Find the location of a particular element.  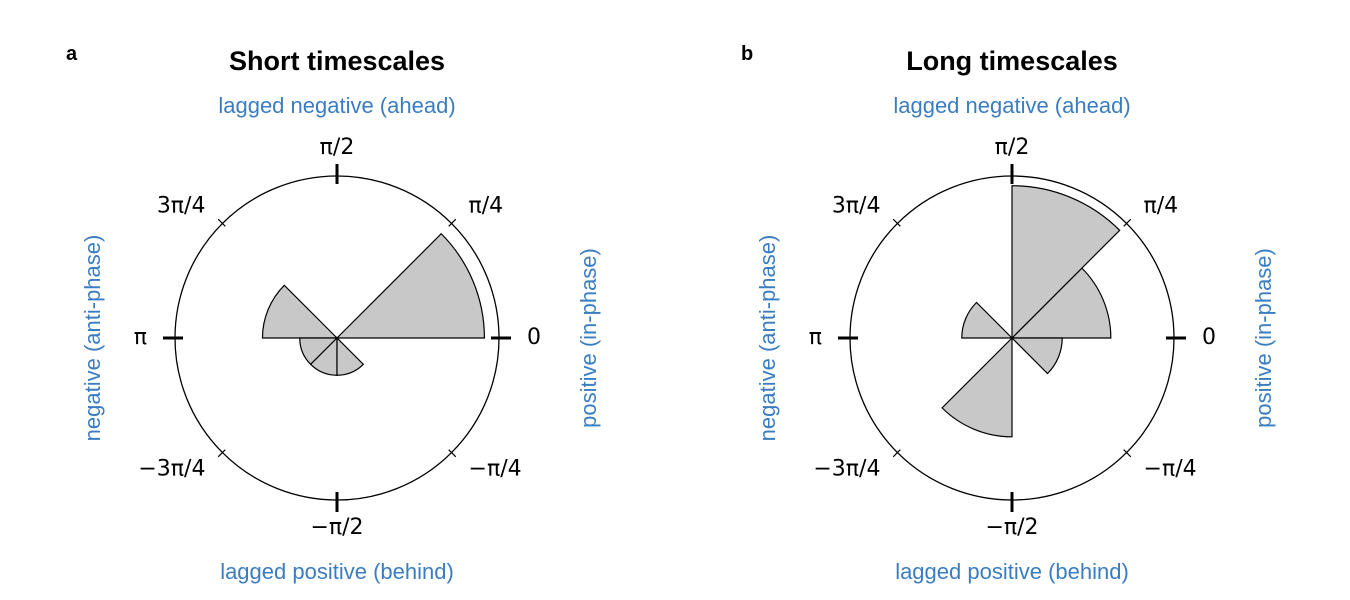

panel-letter: b is located at coordinates (747, 54).